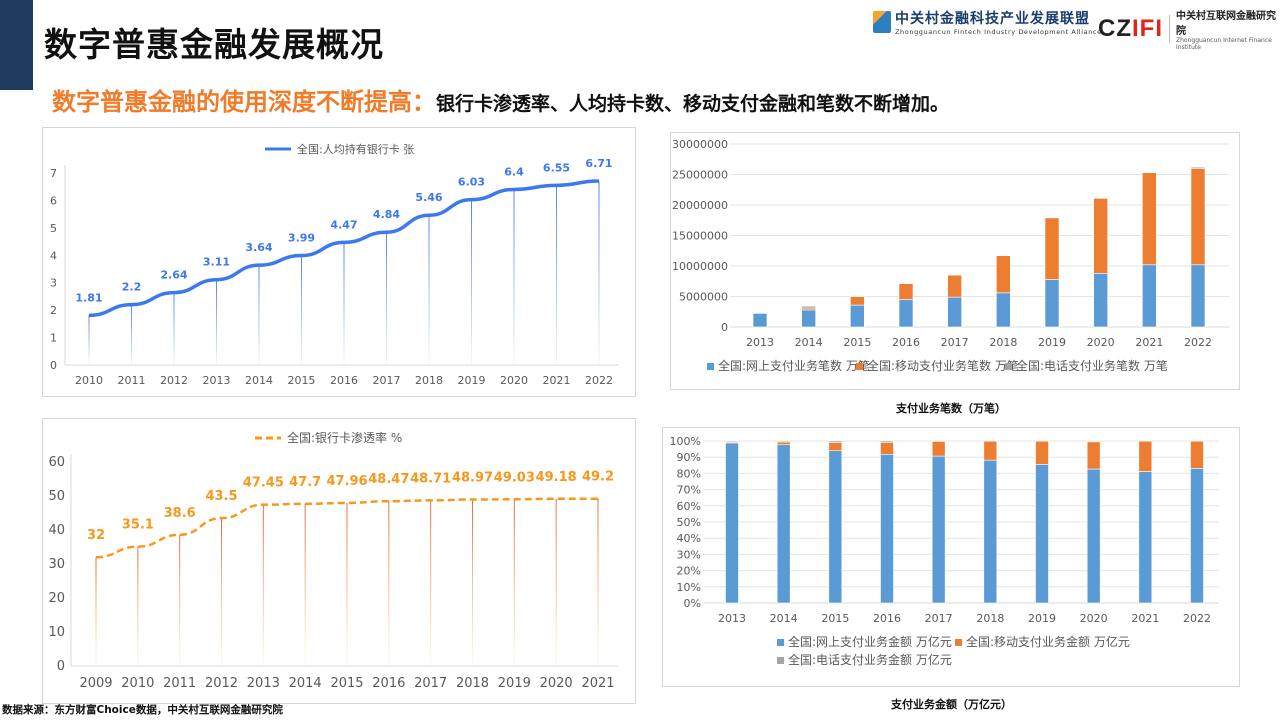  I want to click on y-tick-label: 50%, so click(689, 522).